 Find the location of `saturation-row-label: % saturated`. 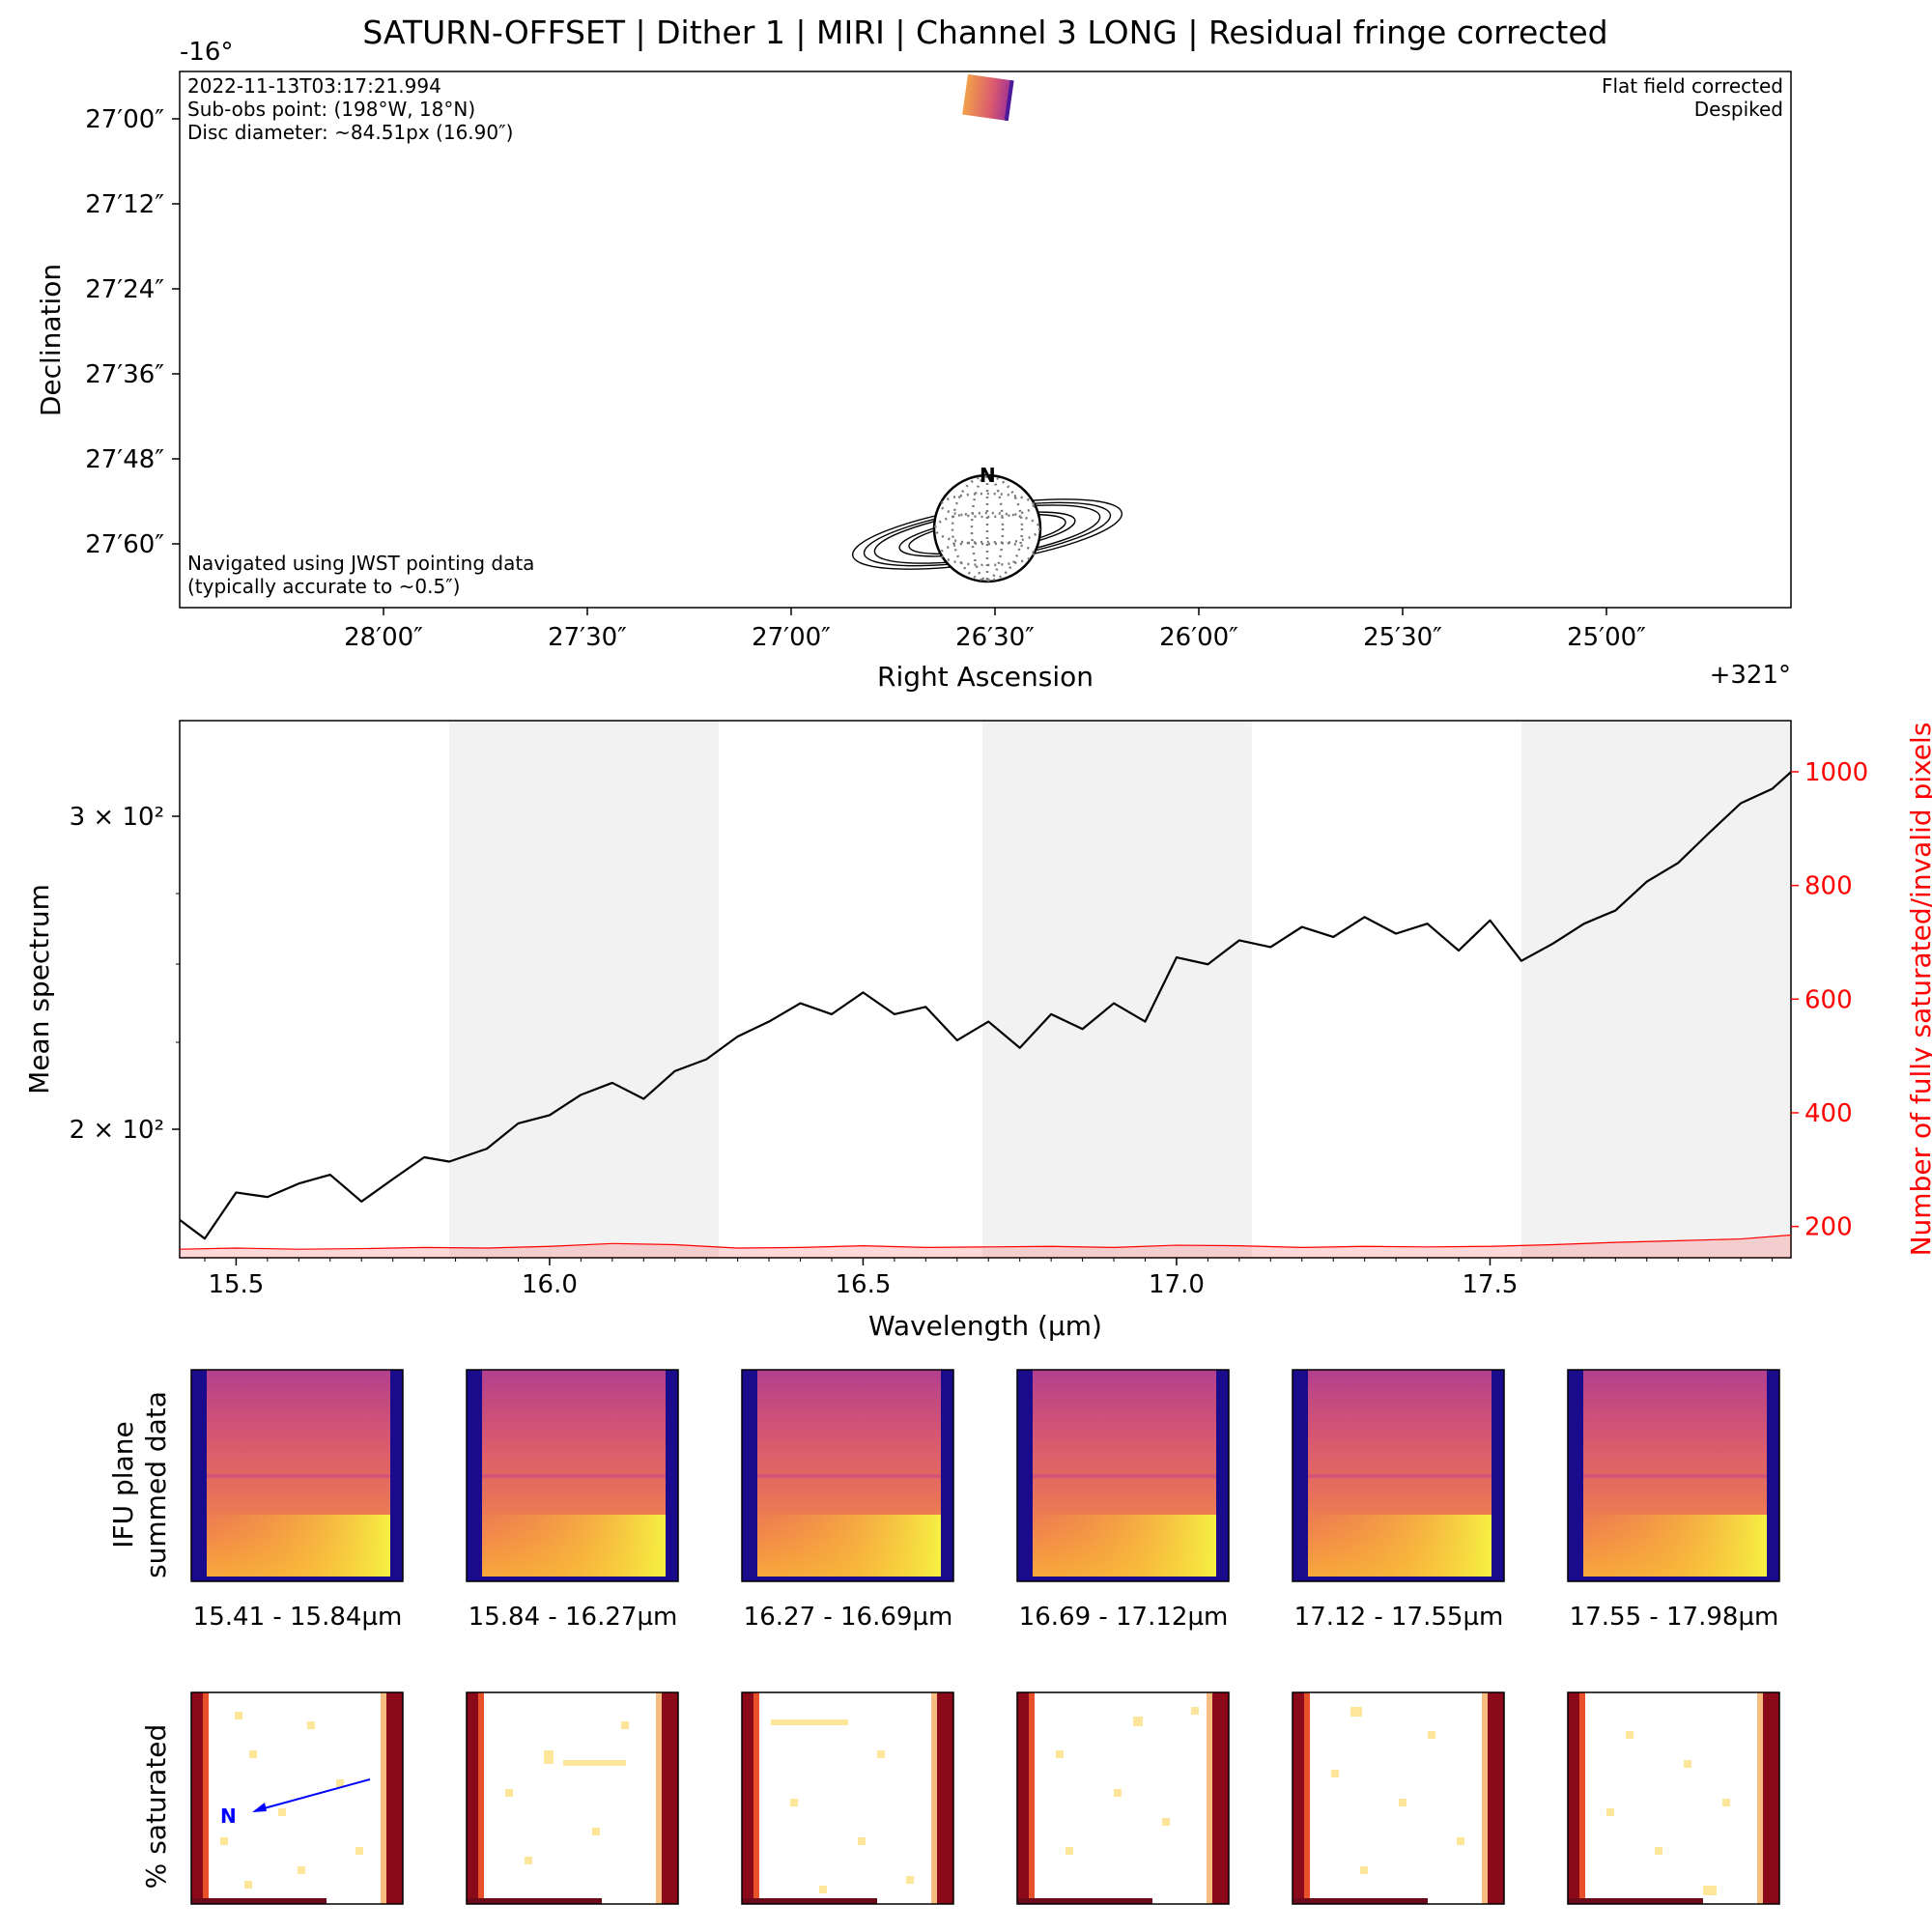

saturation-row-label: % saturated is located at coordinates (156, 1806).